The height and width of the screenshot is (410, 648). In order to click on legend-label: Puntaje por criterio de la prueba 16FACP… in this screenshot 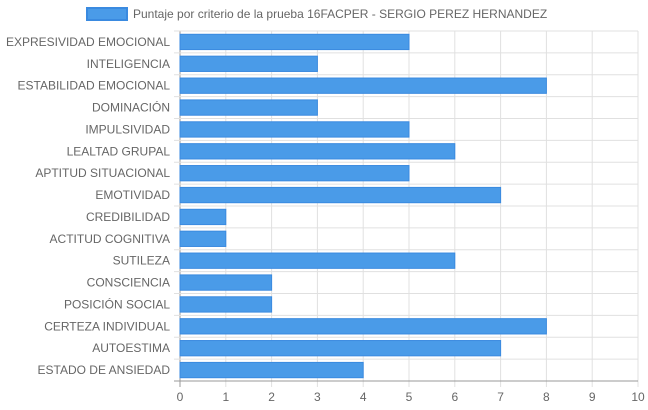, I will do `click(340, 14)`.